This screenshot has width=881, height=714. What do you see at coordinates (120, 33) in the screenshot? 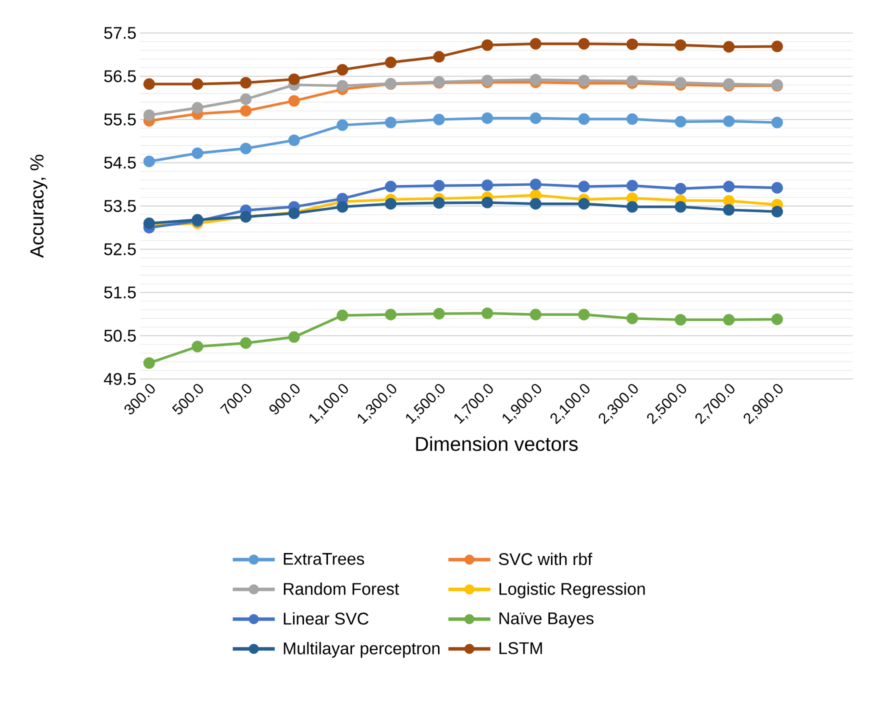
I see `y-tick-label: 57.5` at bounding box center [120, 33].